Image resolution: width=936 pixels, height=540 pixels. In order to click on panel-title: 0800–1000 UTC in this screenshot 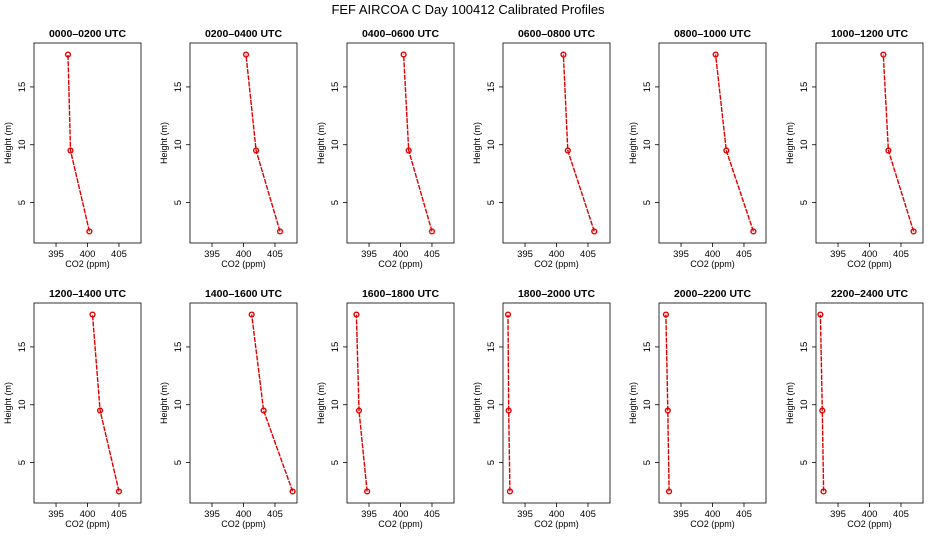, I will do `click(712, 34)`.